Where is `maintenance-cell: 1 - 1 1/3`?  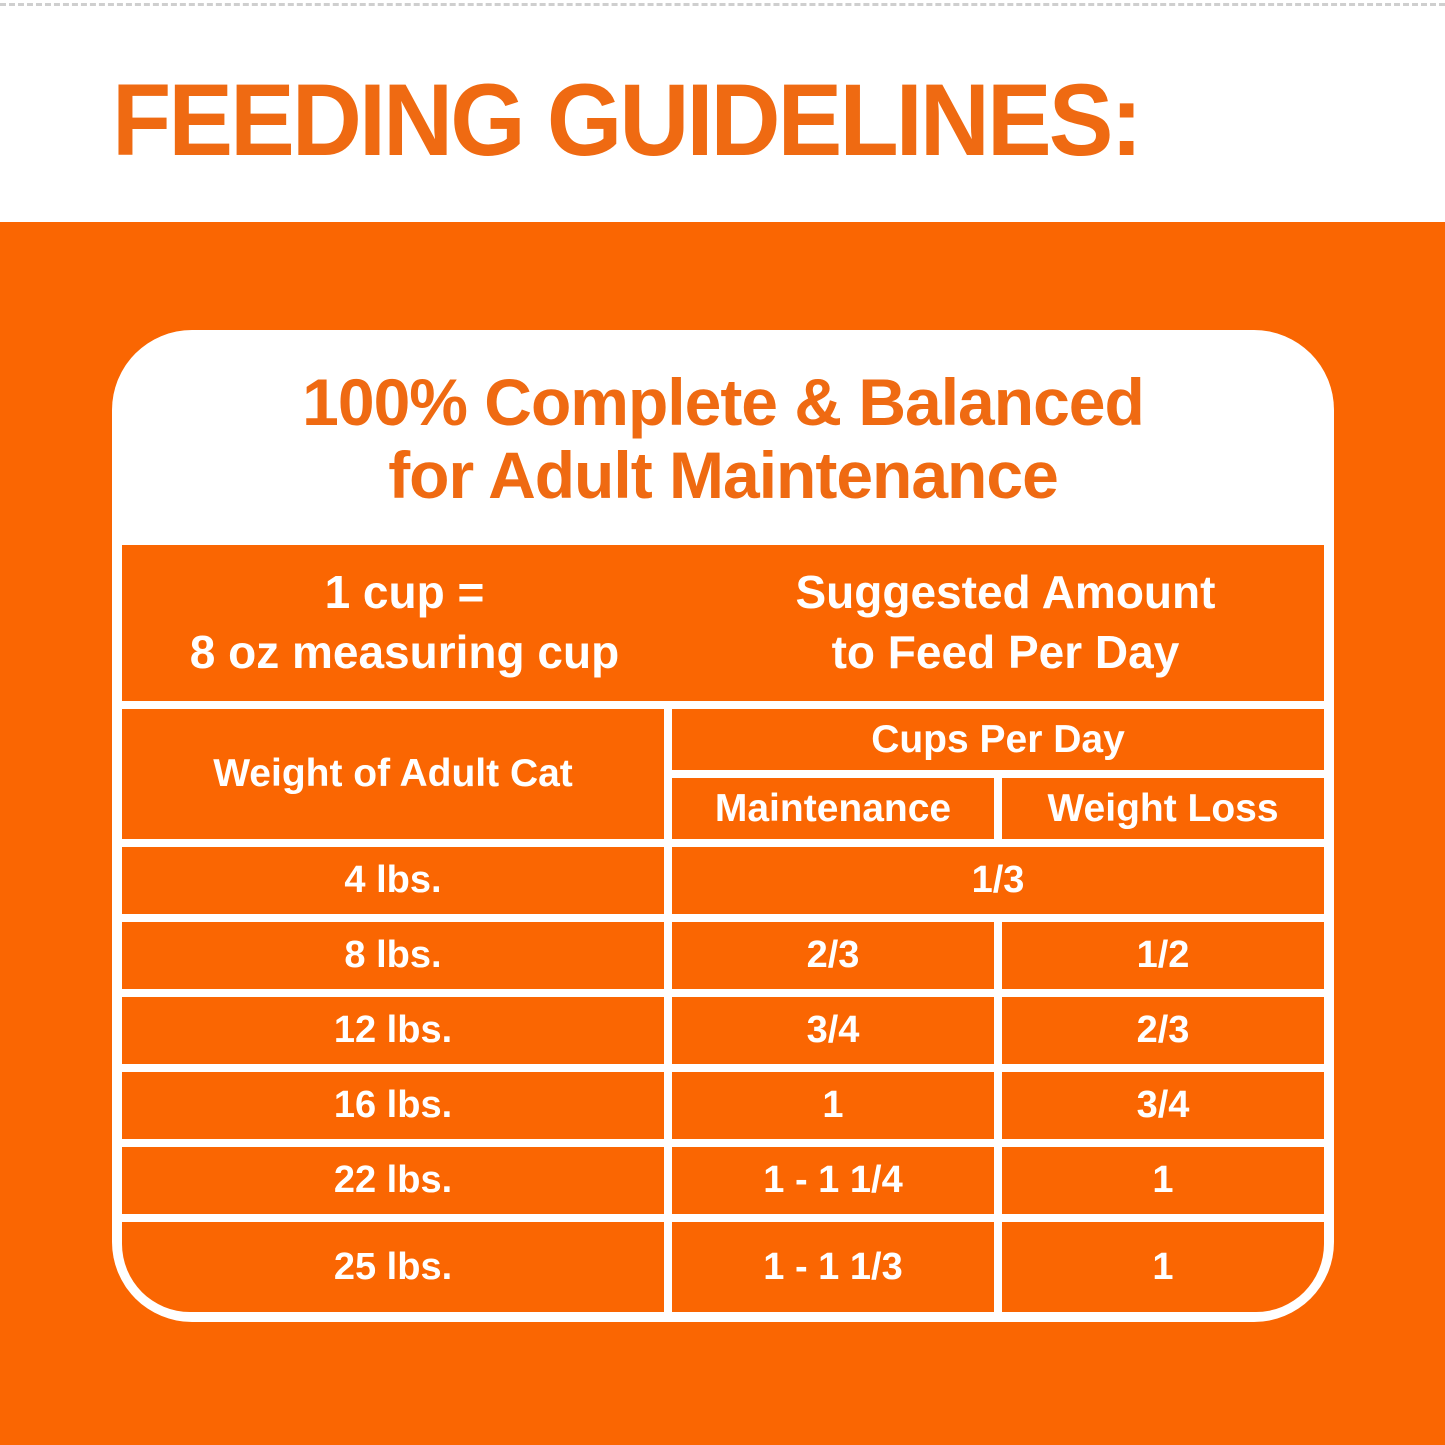 maintenance-cell: 1 - 1 1/3 is located at coordinates (833, 1267).